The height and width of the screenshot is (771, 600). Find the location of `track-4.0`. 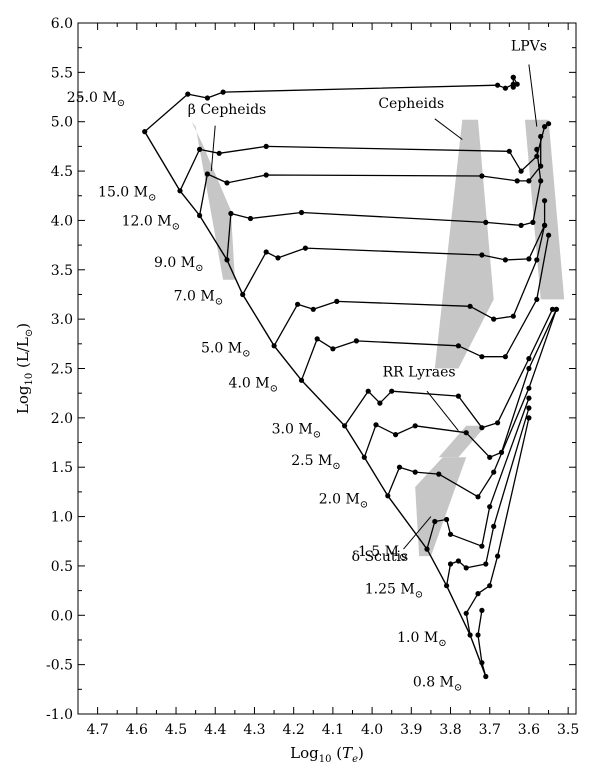

track-4.0 is located at coordinates (425, 307).